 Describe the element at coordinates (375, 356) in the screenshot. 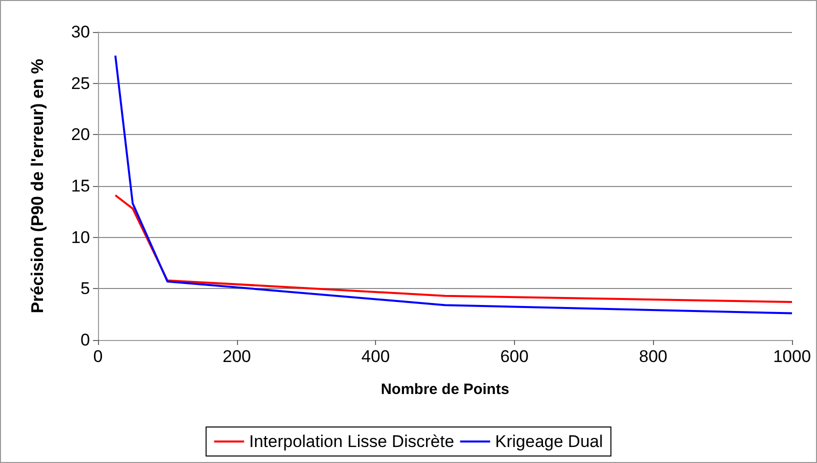

I see `x-tick-label: 400` at that location.